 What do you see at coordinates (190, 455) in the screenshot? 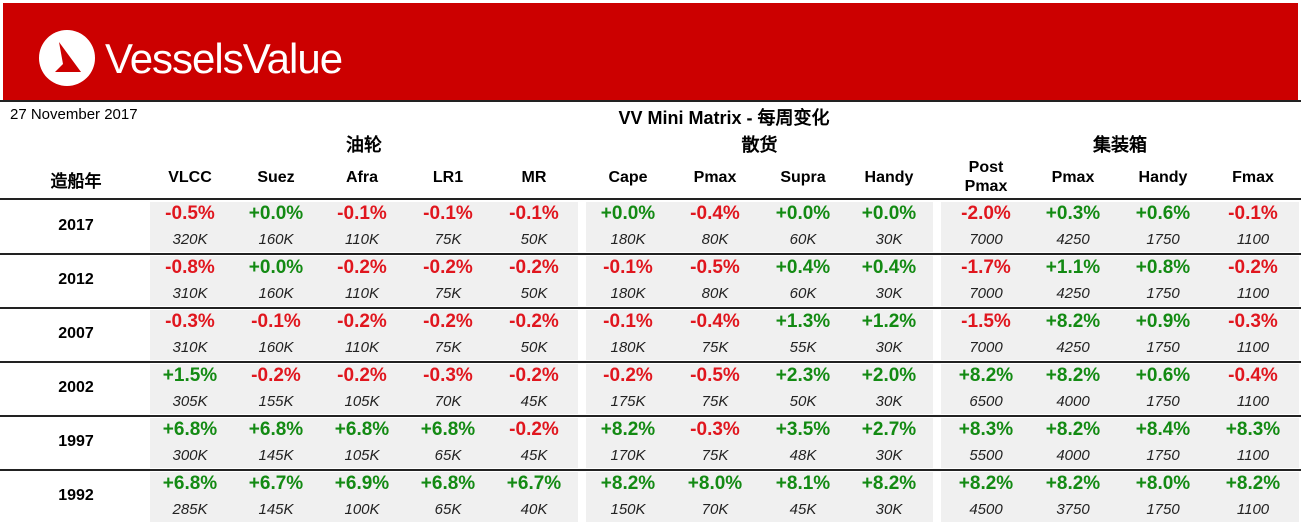
I see `value: 300K` at bounding box center [190, 455].